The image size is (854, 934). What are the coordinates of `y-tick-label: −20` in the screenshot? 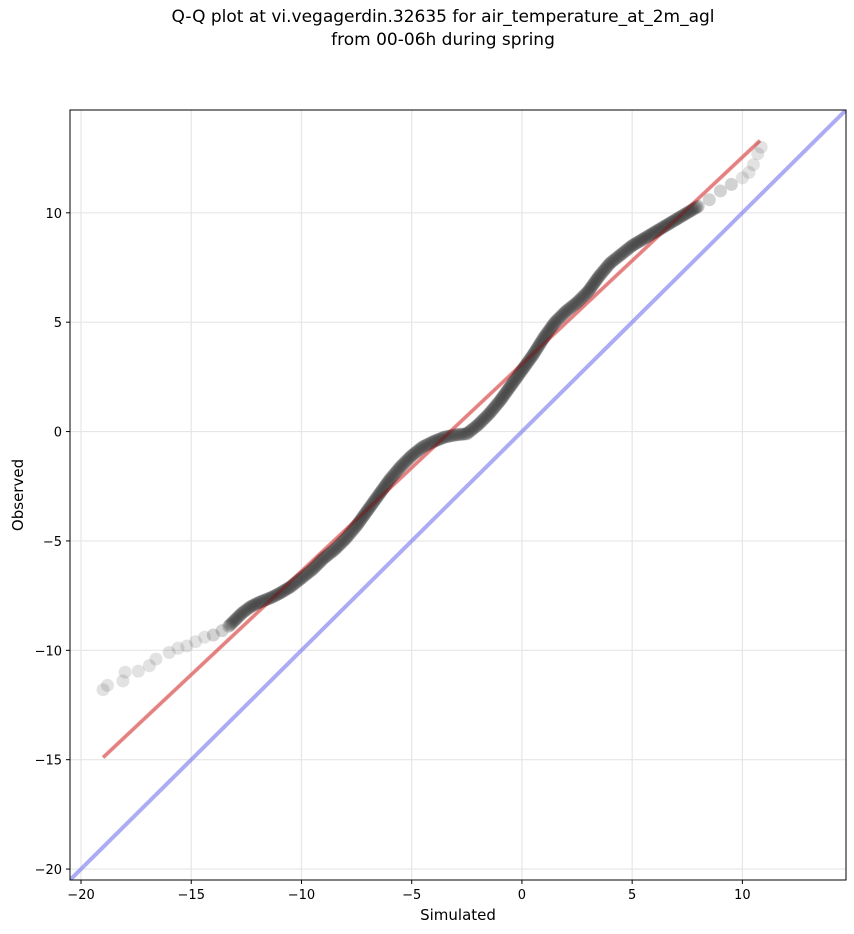 It's located at (48, 870).